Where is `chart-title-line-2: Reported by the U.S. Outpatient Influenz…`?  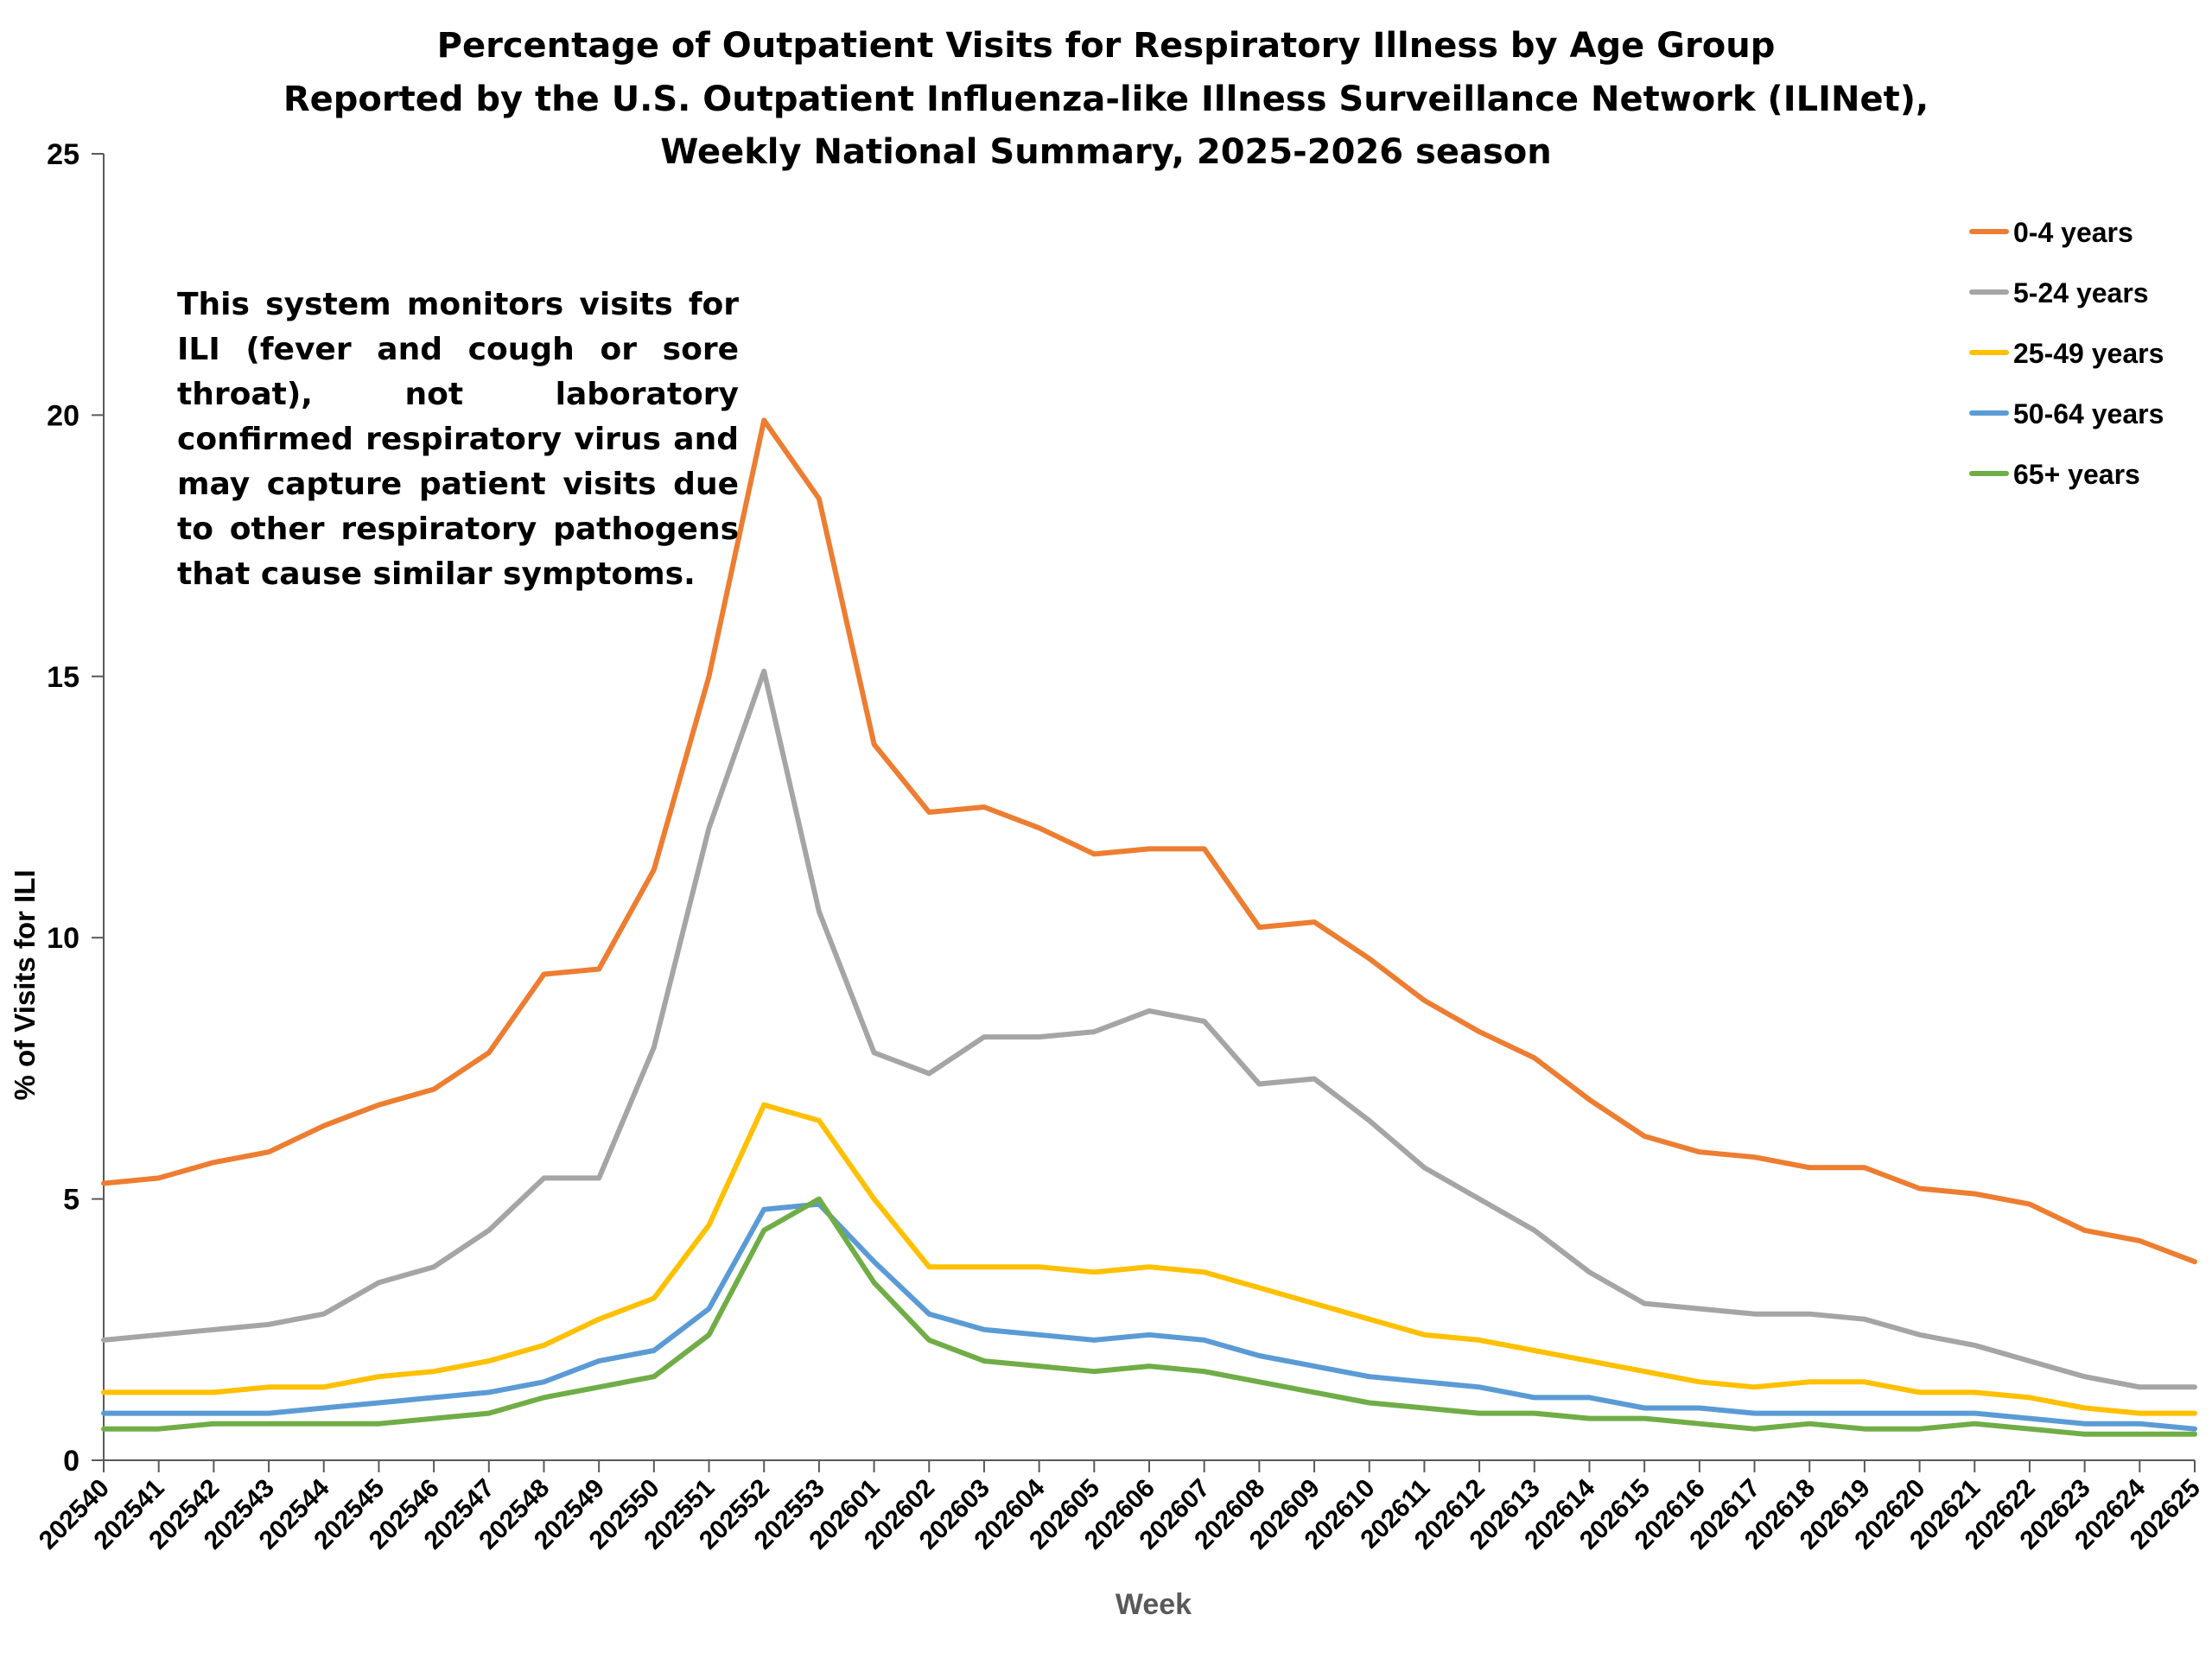 chart-title-line-2: Reported by the U.S. Outpatient Influenz… is located at coordinates (1106, 99).